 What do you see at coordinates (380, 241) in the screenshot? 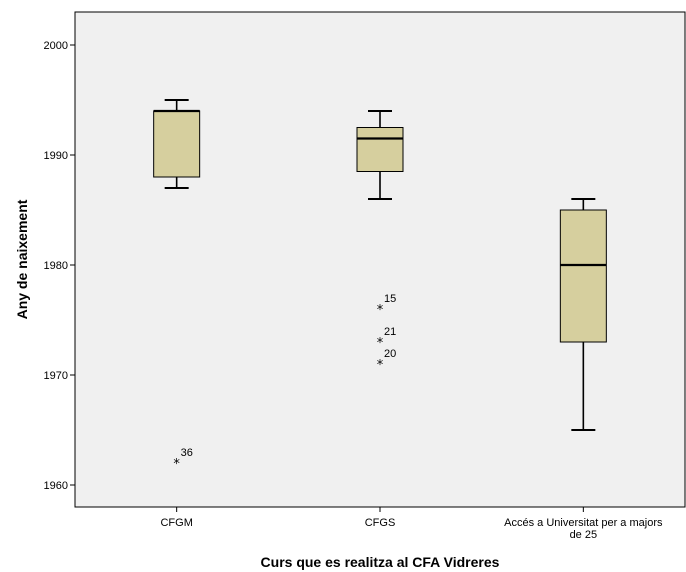
I see `box-2: *15*21*20` at bounding box center [380, 241].